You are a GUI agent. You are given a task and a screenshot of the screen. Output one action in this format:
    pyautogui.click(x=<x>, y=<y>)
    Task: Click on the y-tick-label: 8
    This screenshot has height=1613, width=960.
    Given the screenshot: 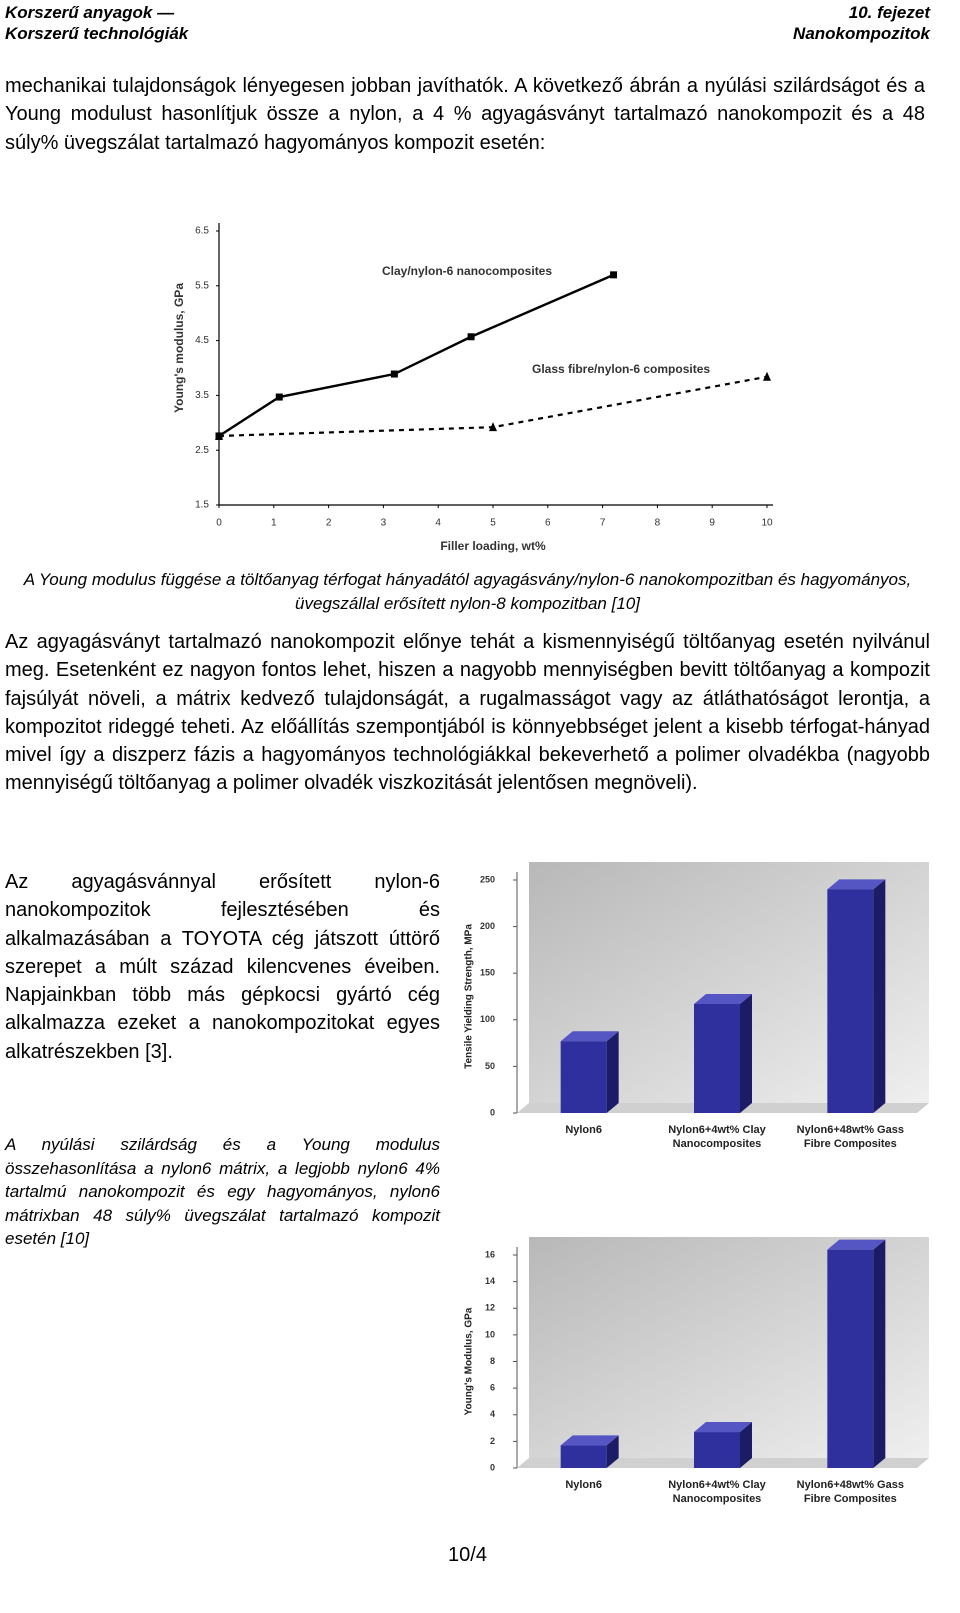 What is the action you would take?
    pyautogui.click(x=492, y=1361)
    